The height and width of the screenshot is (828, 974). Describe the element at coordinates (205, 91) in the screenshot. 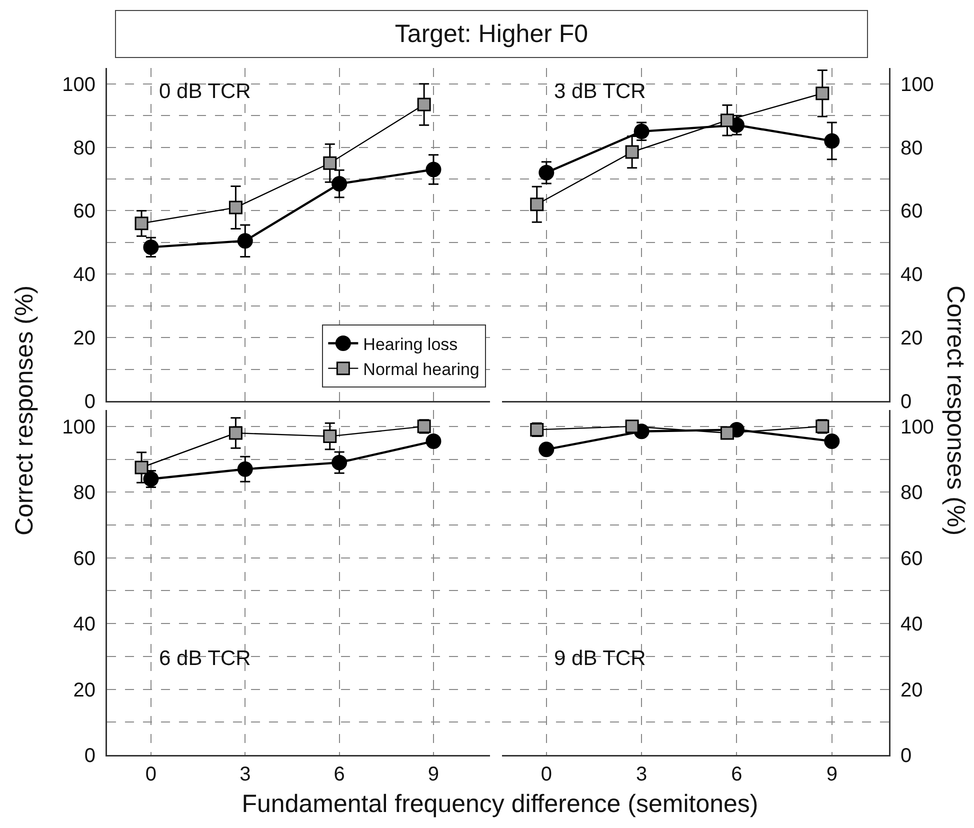

I see `annotation: 0 dB TCR` at that location.